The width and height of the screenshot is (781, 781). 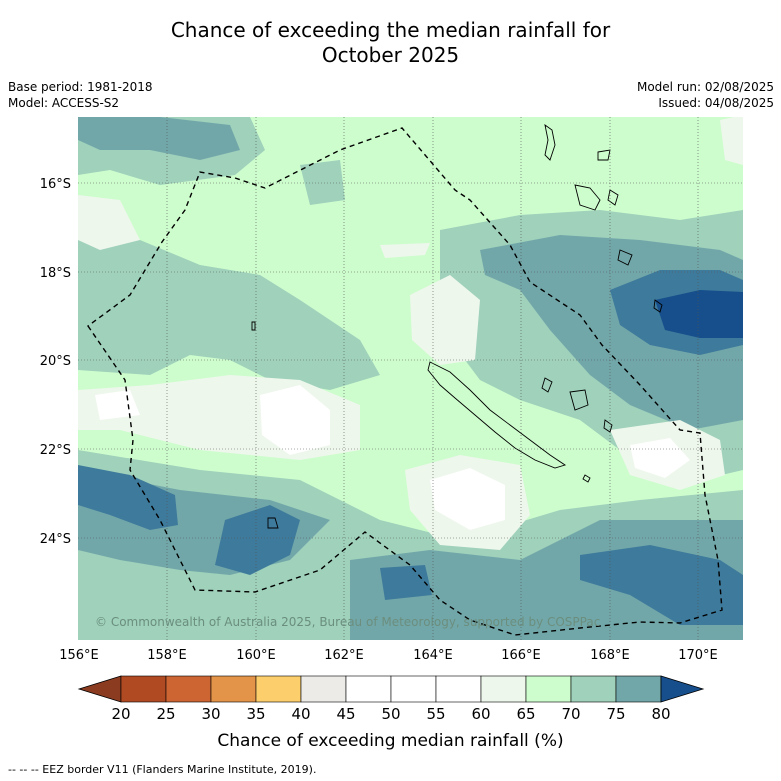 I want to click on model-name: Model: ACCESS-S2, so click(x=64, y=103).